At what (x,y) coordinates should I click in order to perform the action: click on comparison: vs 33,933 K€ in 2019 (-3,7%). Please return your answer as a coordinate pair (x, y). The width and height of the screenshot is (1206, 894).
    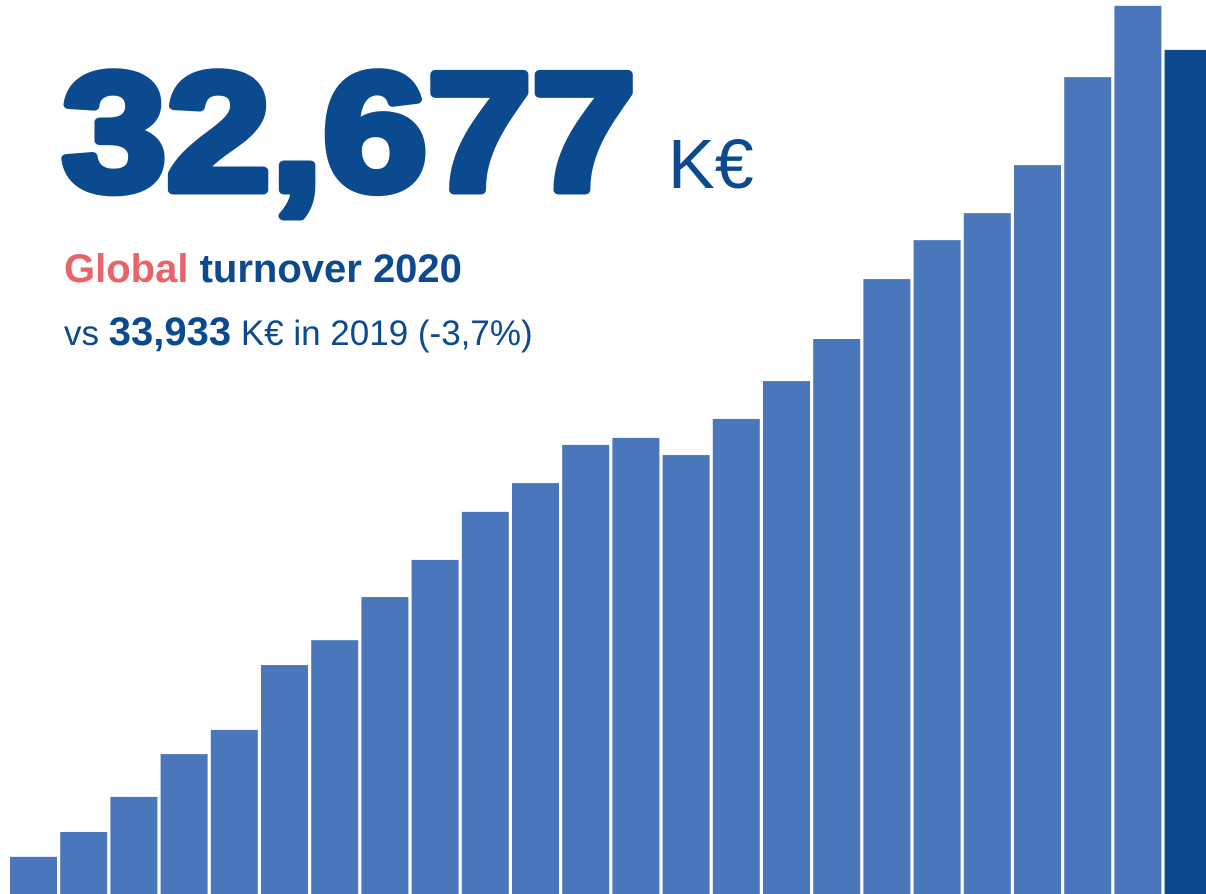
    Looking at the image, I should click on (298, 332).